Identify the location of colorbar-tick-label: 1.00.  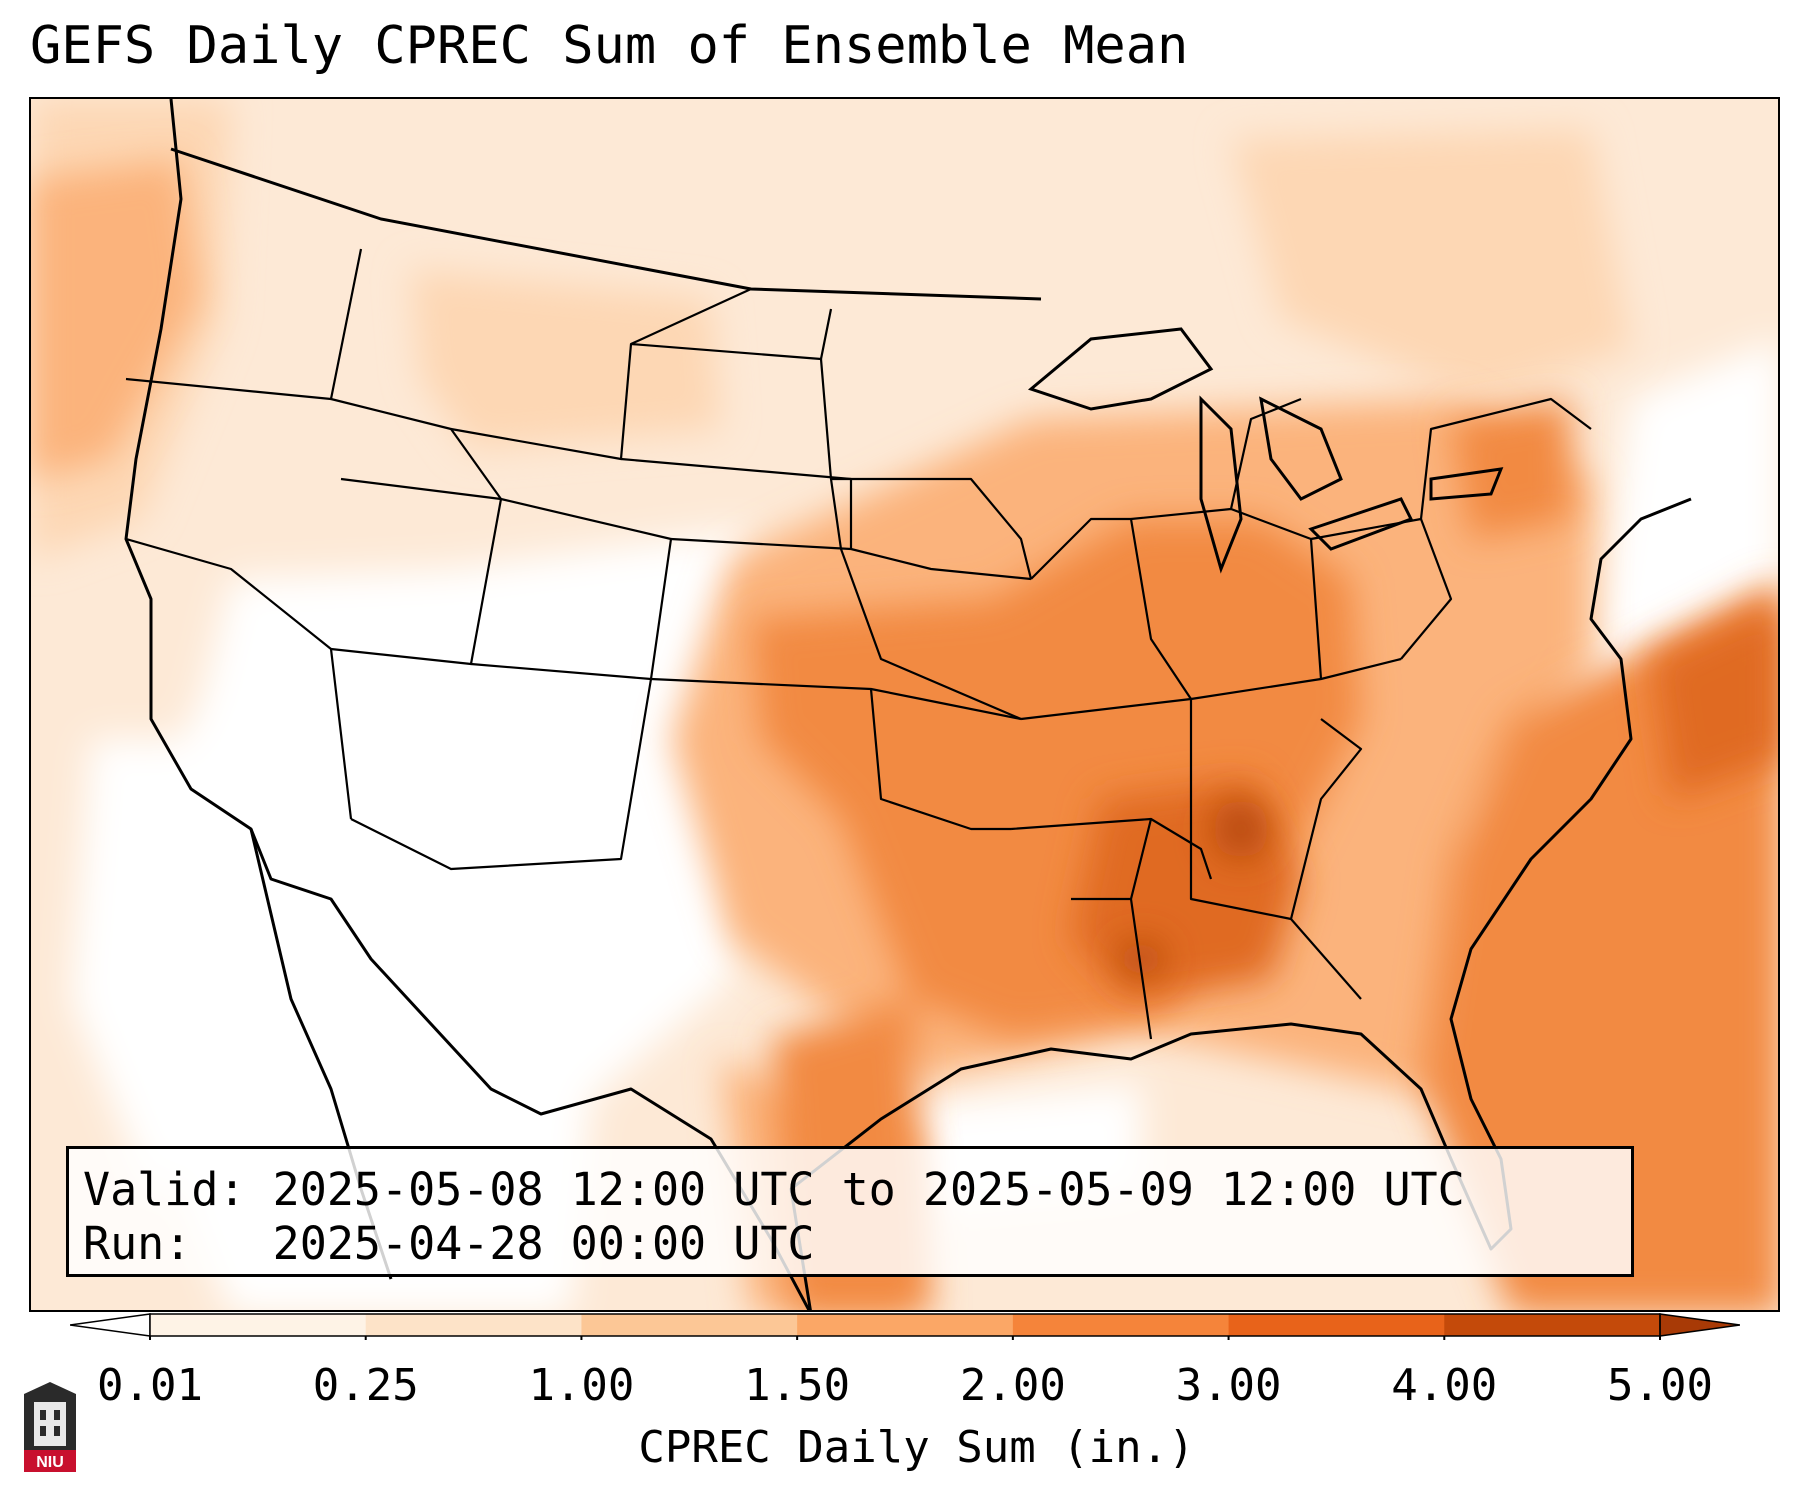
(581, 1385).